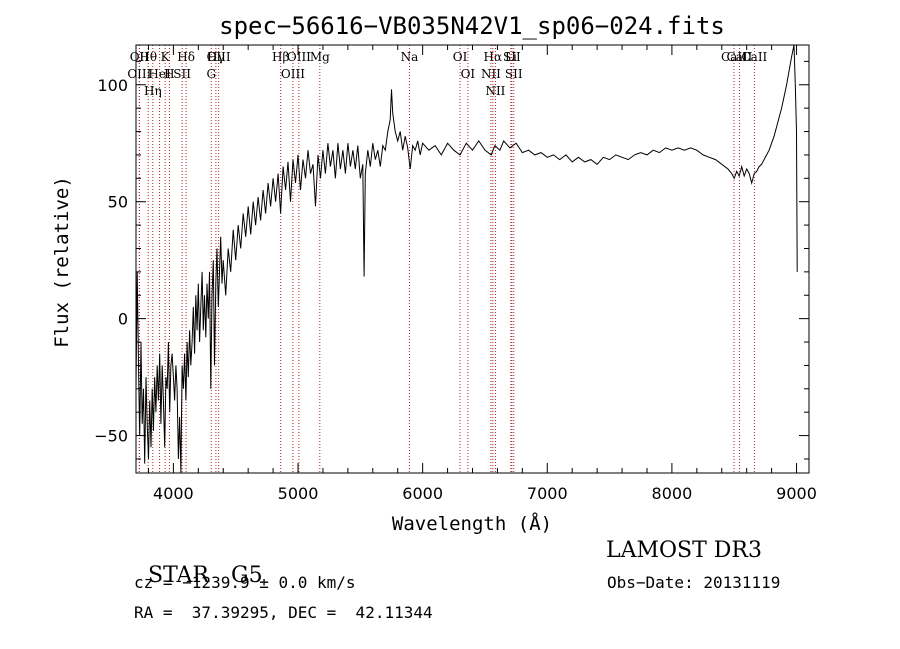 Image resolution: width=900 pixels, height=649 pixels. Describe the element at coordinates (178, 575) in the screenshot. I see `class-label: STAR` at that location.